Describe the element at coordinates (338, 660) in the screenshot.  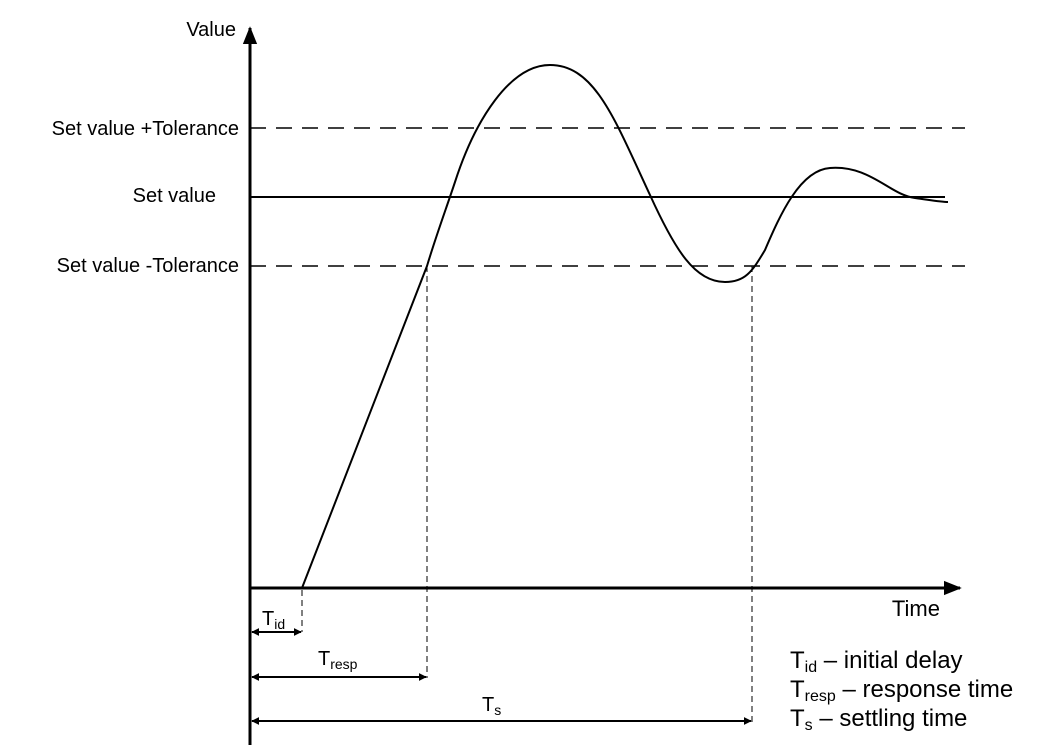
I see `response-time-symbol: Tresp` at that location.